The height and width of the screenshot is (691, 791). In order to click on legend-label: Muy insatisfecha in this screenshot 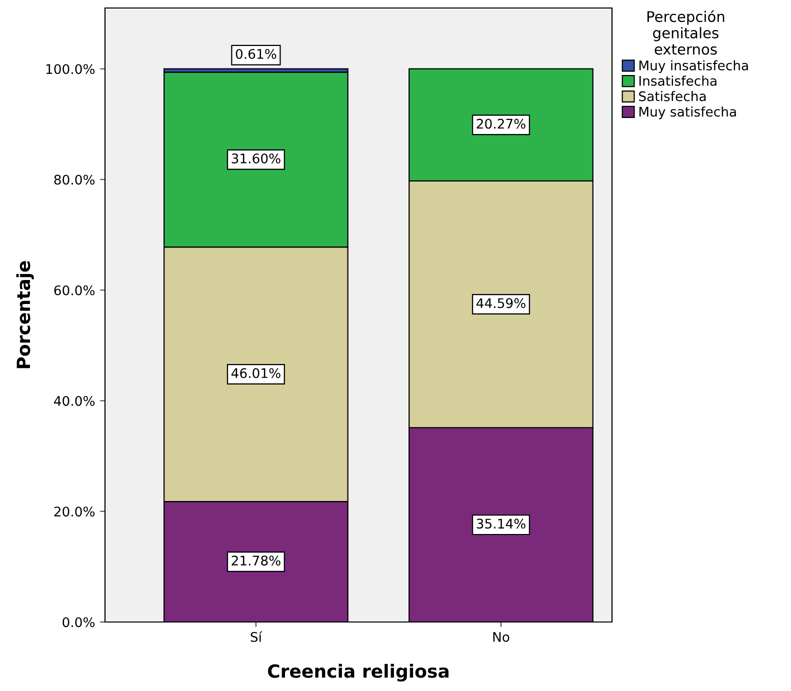, I will do `click(693, 66)`.